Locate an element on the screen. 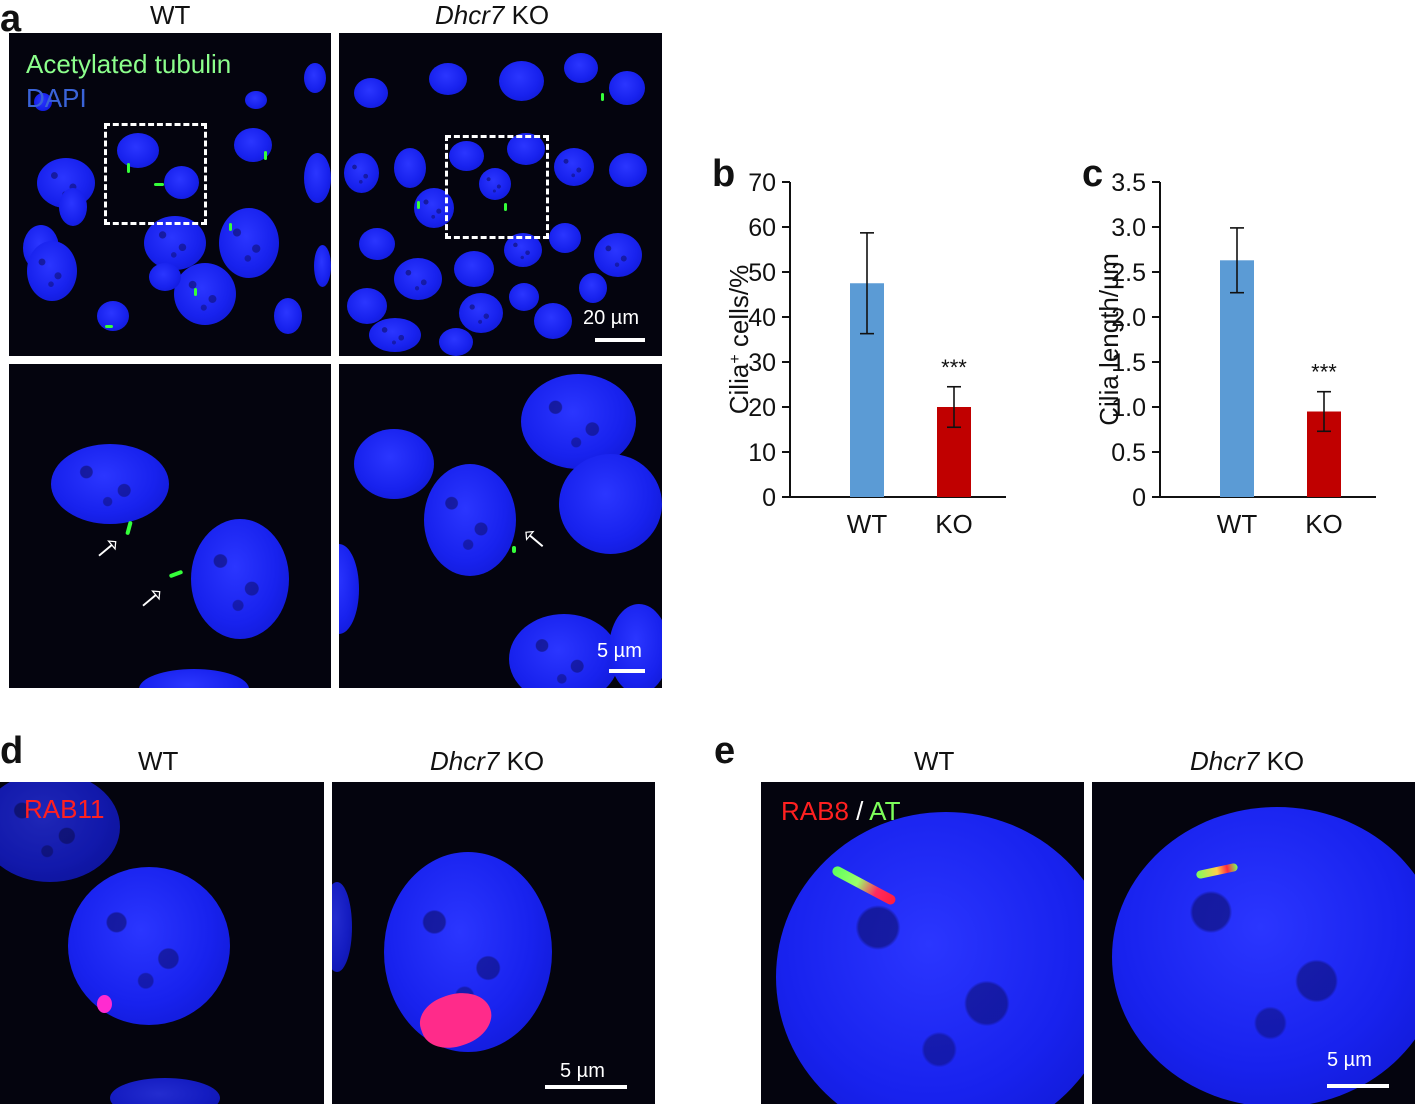 The width and height of the screenshot is (1415, 1106). panel-d-title-ko: Dhcr7 KO is located at coordinates (487, 761).